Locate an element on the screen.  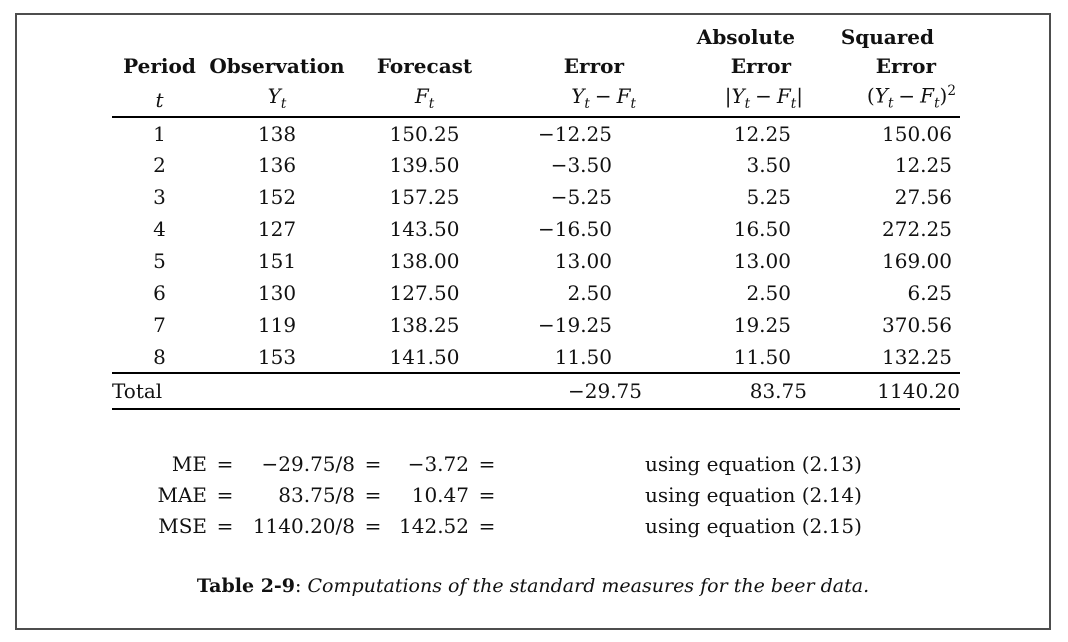
cell-sq-error: 272.25 is located at coordinates (917, 229).